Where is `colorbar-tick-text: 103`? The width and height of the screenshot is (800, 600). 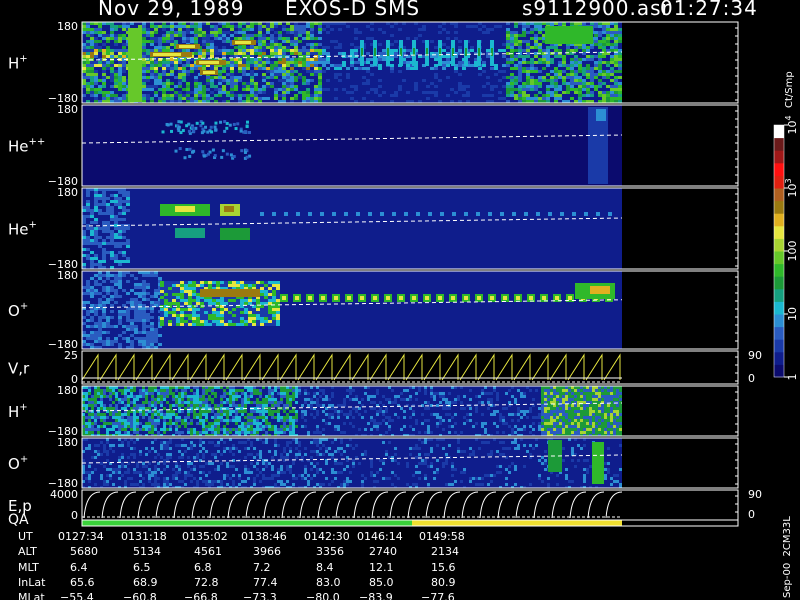
colorbar-tick-text: 103 is located at coordinates (791, 187).